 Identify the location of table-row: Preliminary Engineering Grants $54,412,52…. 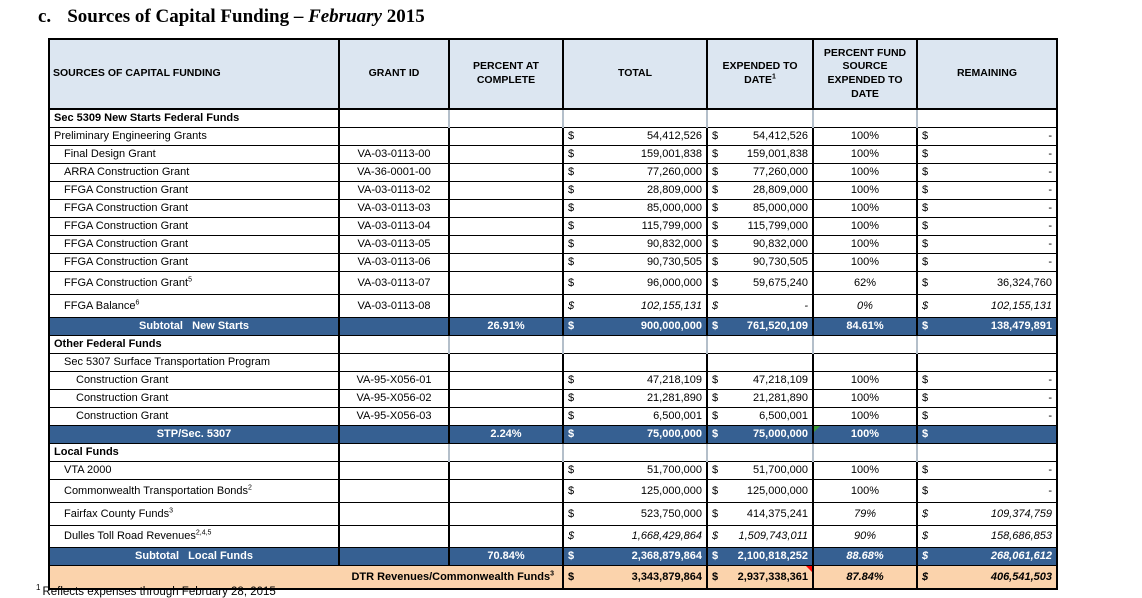
(553, 136).